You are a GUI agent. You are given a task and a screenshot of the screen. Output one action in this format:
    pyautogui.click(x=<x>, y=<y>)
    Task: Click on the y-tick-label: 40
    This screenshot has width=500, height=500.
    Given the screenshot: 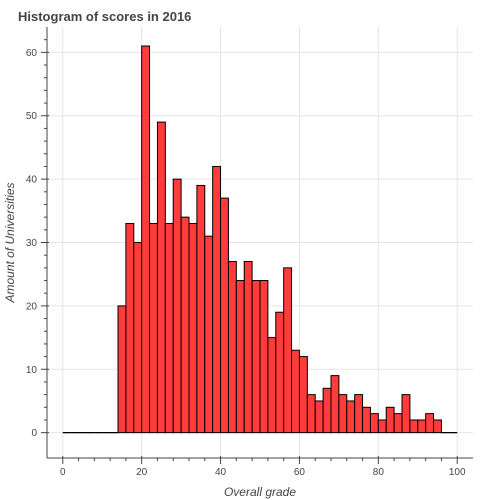 What is the action you would take?
    pyautogui.click(x=32, y=180)
    